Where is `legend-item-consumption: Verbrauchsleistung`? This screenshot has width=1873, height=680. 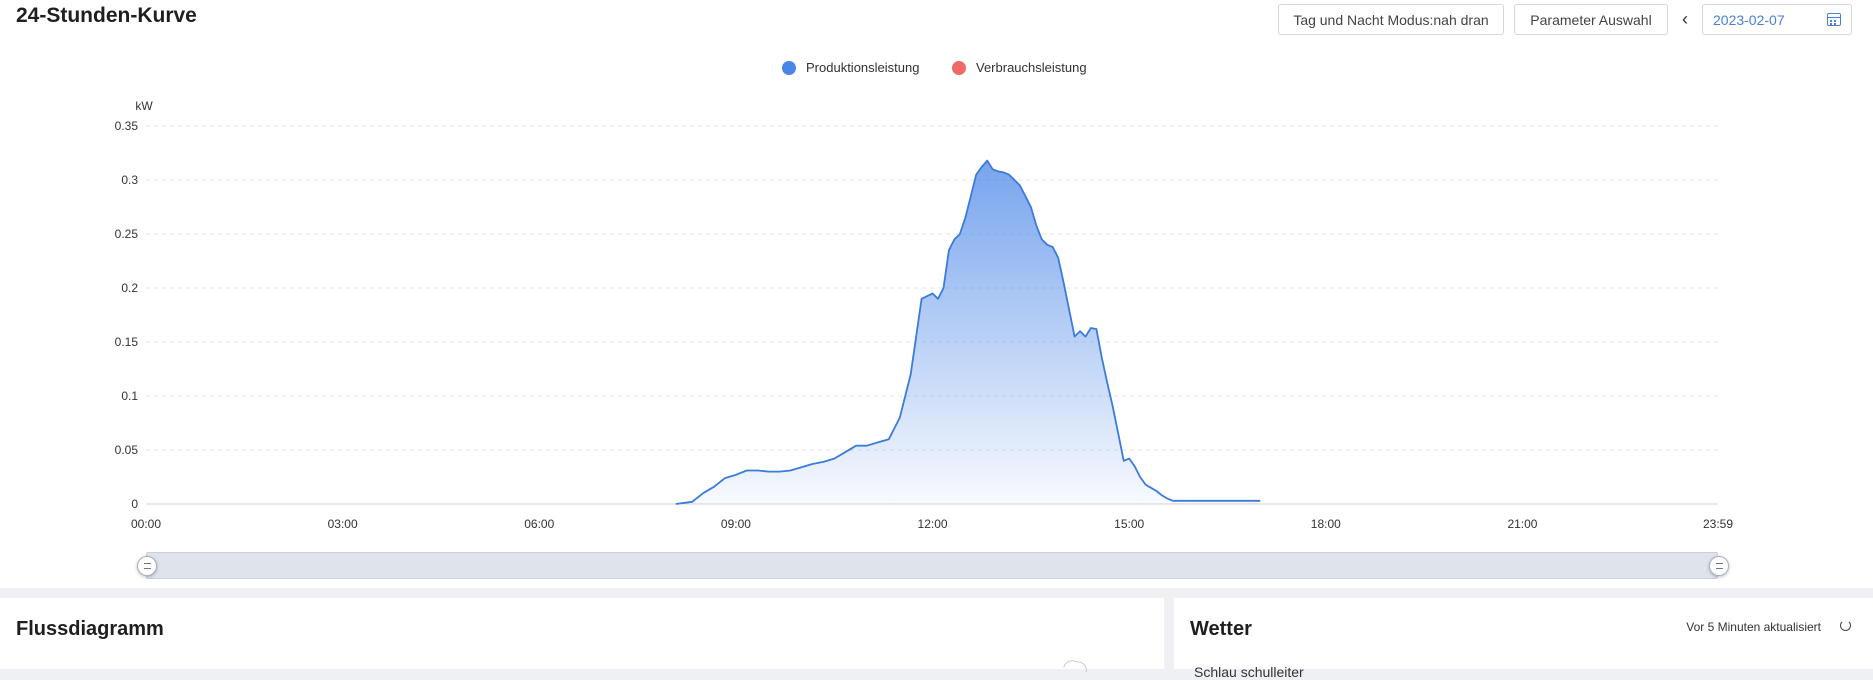 legend-item-consumption: Verbrauchsleistung is located at coordinates (1019, 67).